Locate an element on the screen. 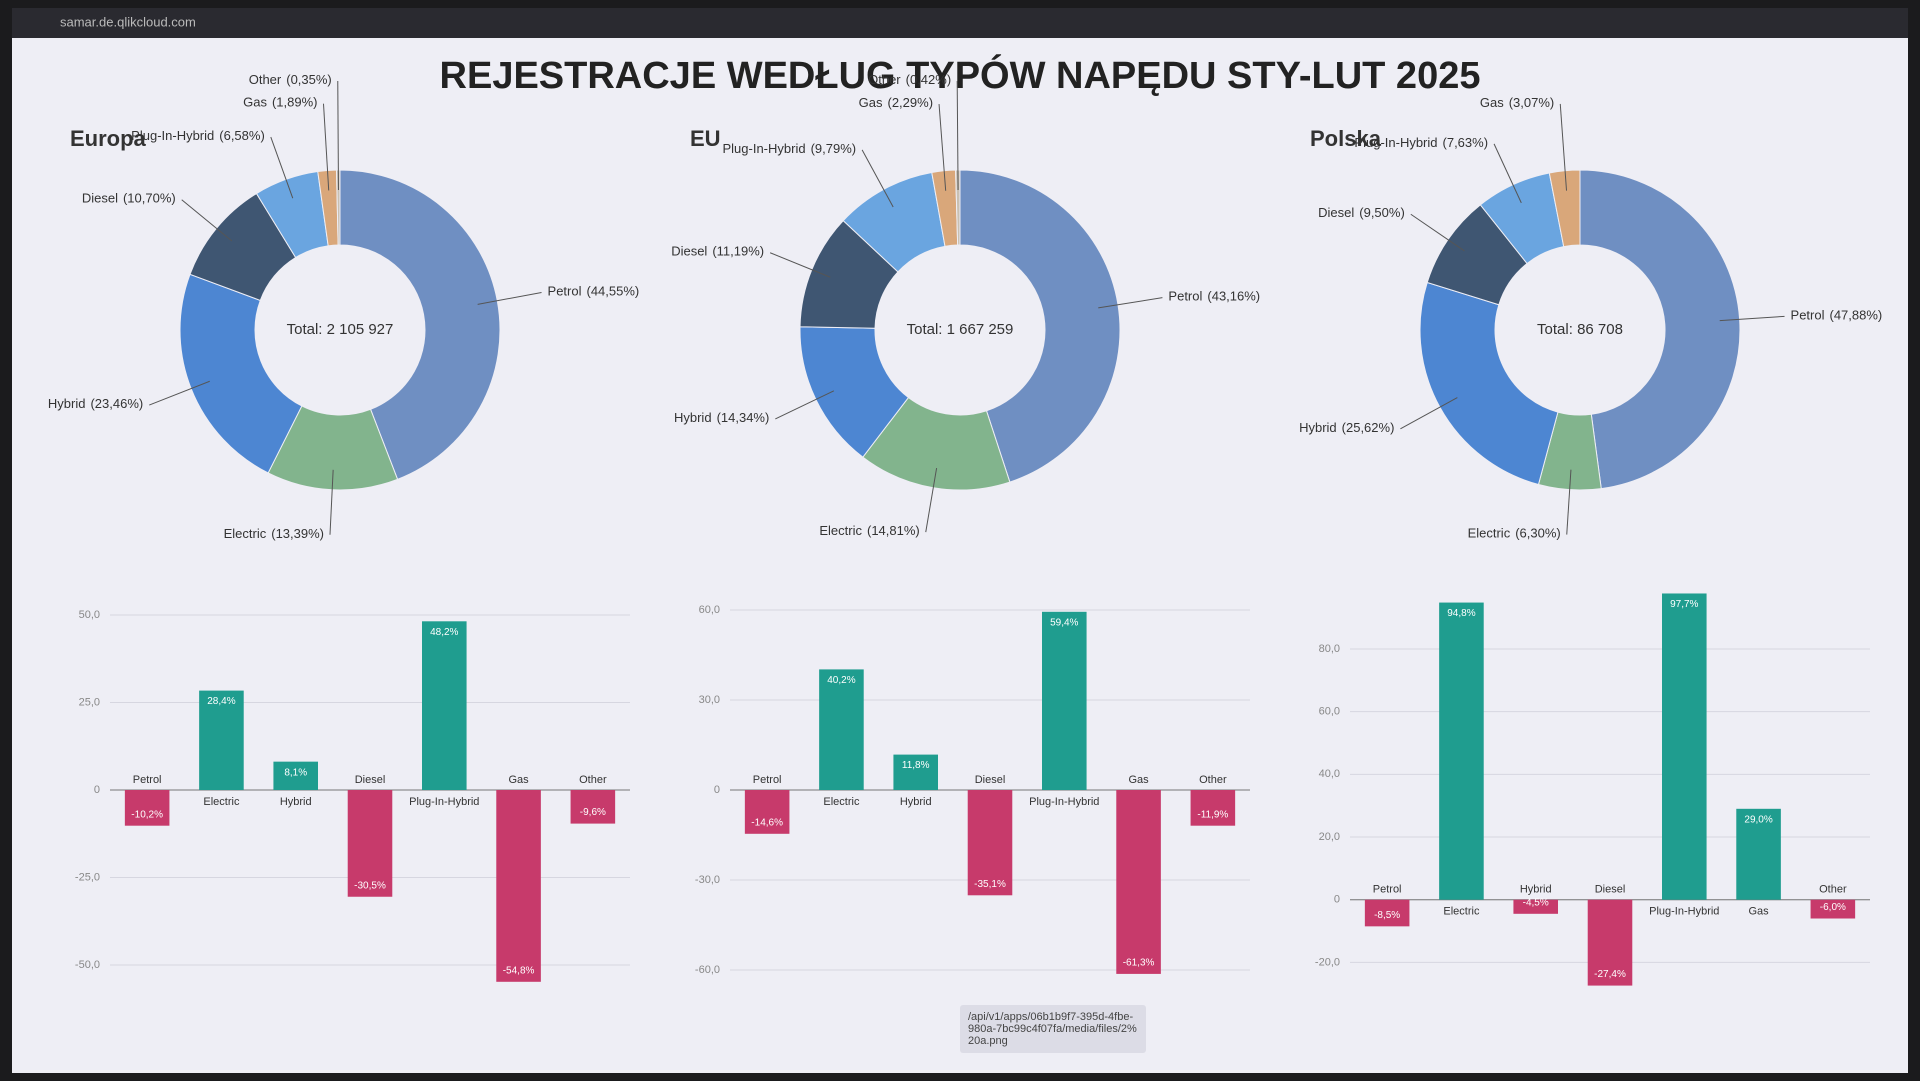  value-label: -14,6% is located at coordinates (767, 822).